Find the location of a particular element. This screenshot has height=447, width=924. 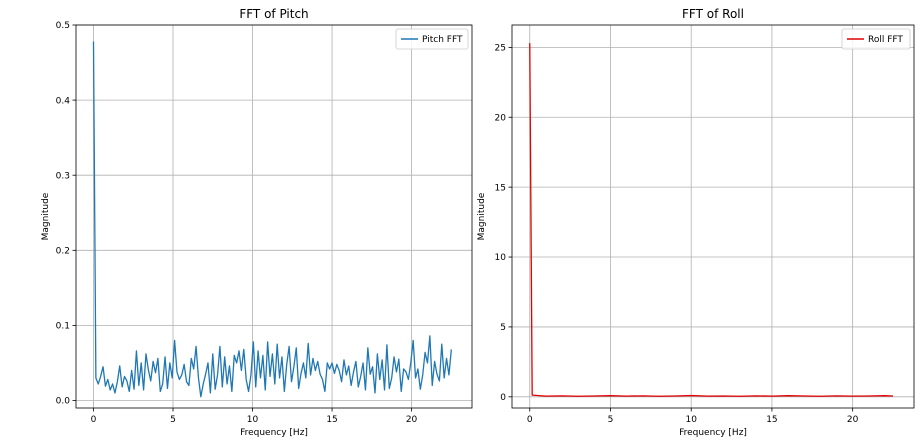

y-tick-label: 0.3 is located at coordinates (63, 176).